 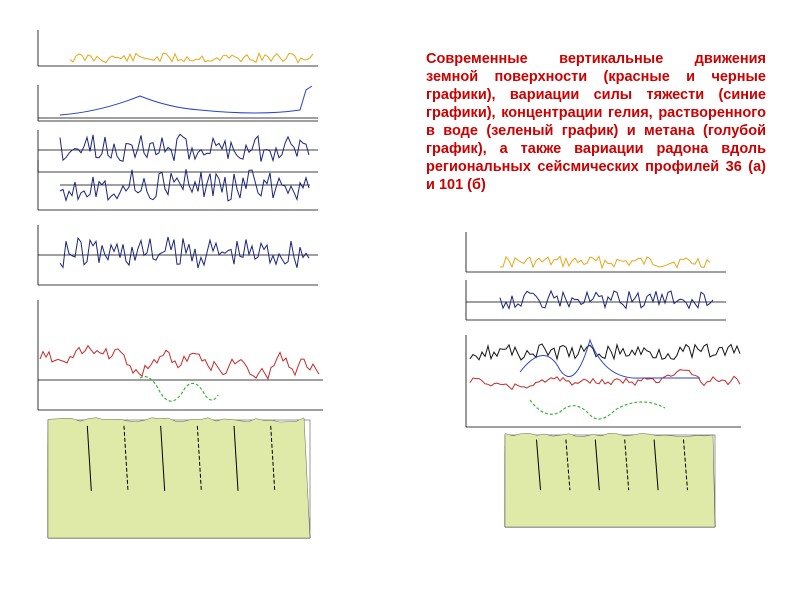 I want to click on b-radon-line, so click(x=605, y=262).